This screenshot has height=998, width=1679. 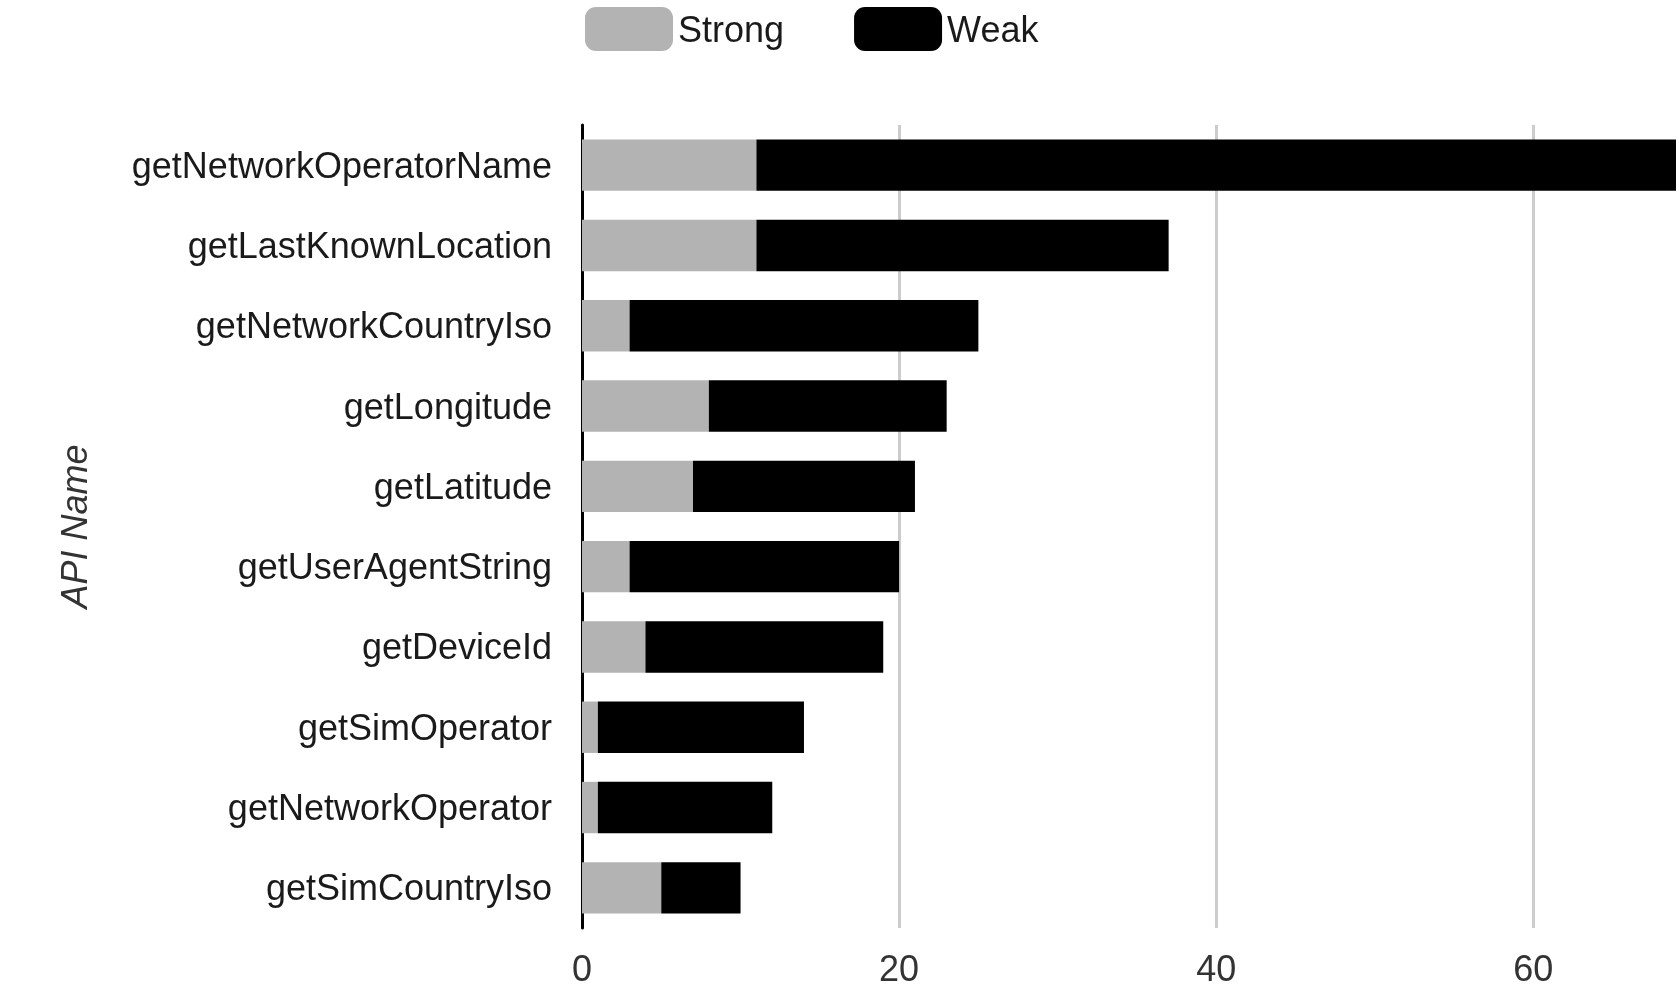 I want to click on y-tick-label: getSimOperator, so click(x=425, y=727).